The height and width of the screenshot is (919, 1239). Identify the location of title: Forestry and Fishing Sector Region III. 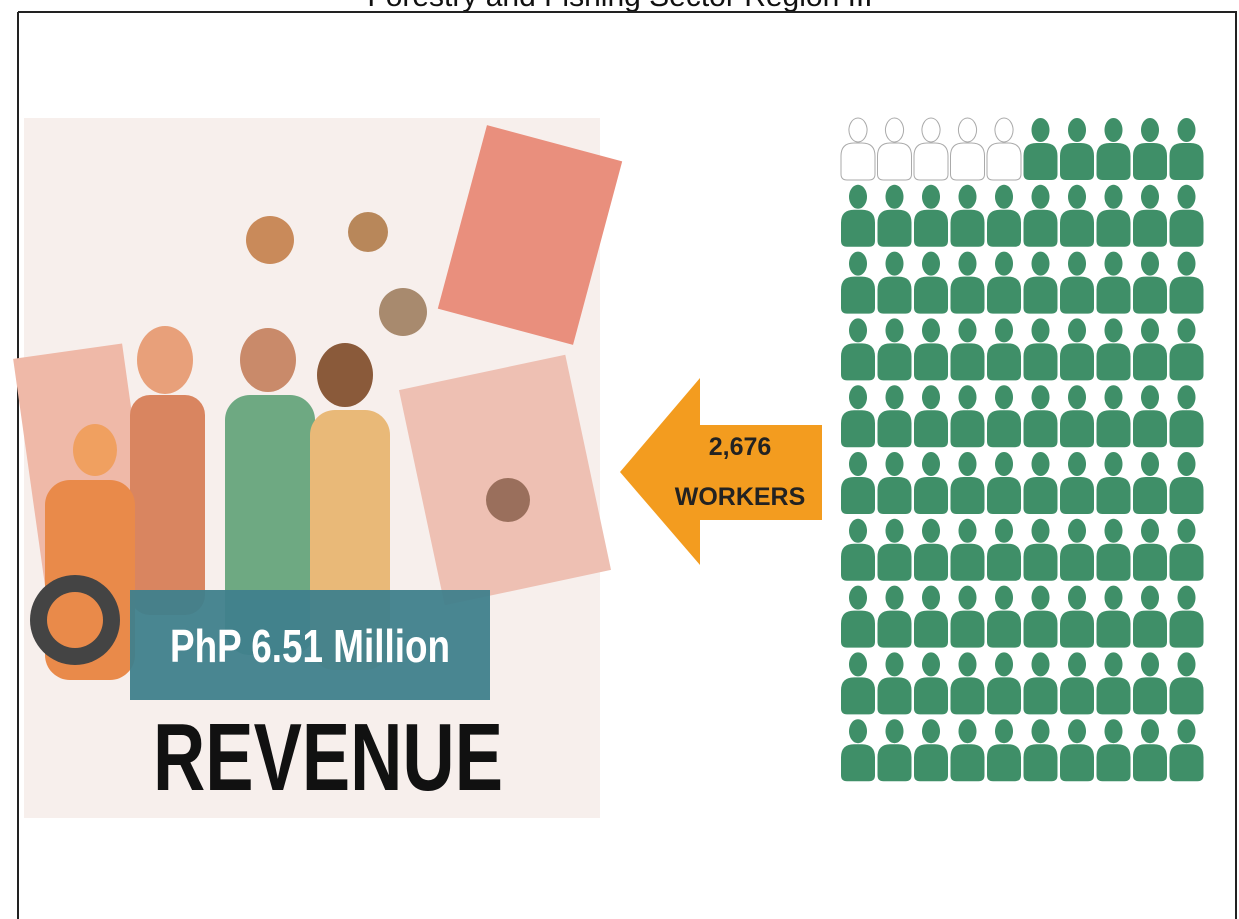
(619, 6).